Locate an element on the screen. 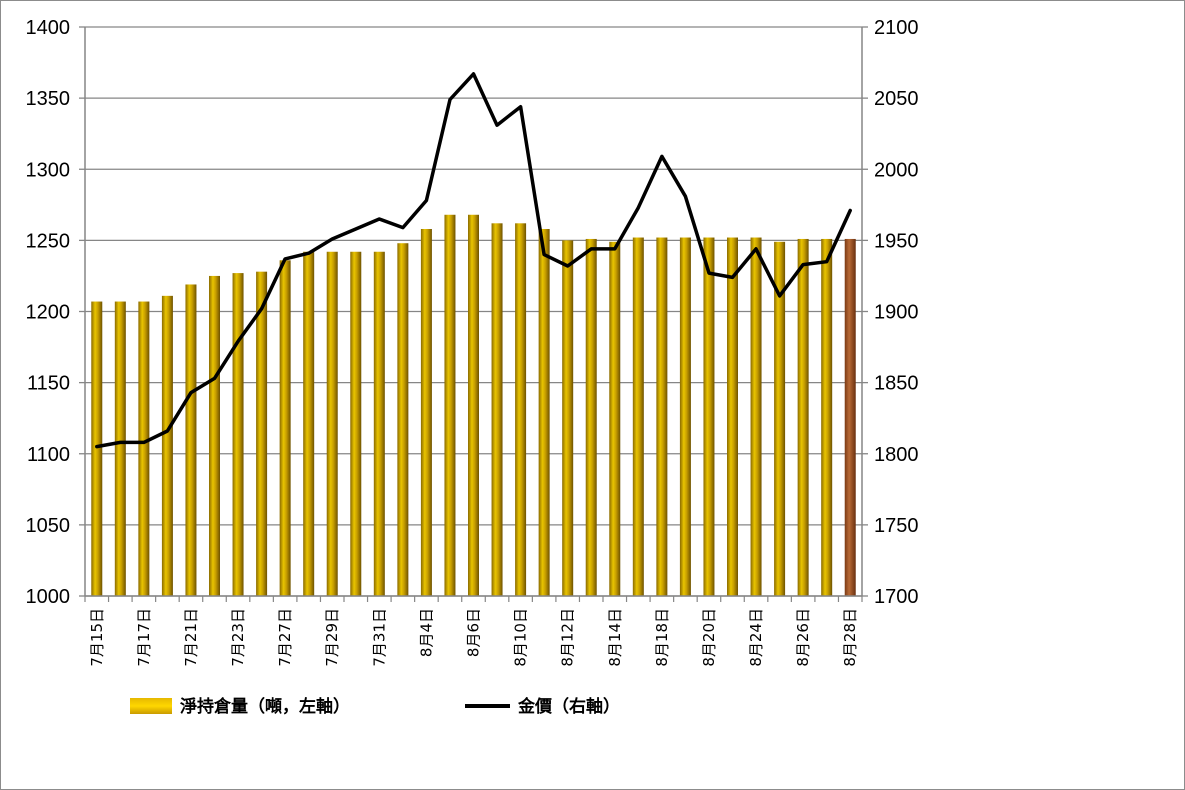 The height and width of the screenshot is (790, 1185). bar-8月11日 is located at coordinates (544, 412).